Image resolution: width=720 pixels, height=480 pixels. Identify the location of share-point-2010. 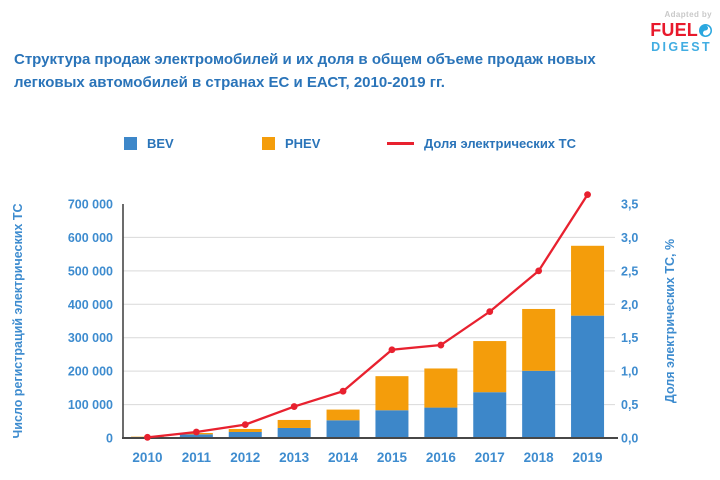
(147, 437).